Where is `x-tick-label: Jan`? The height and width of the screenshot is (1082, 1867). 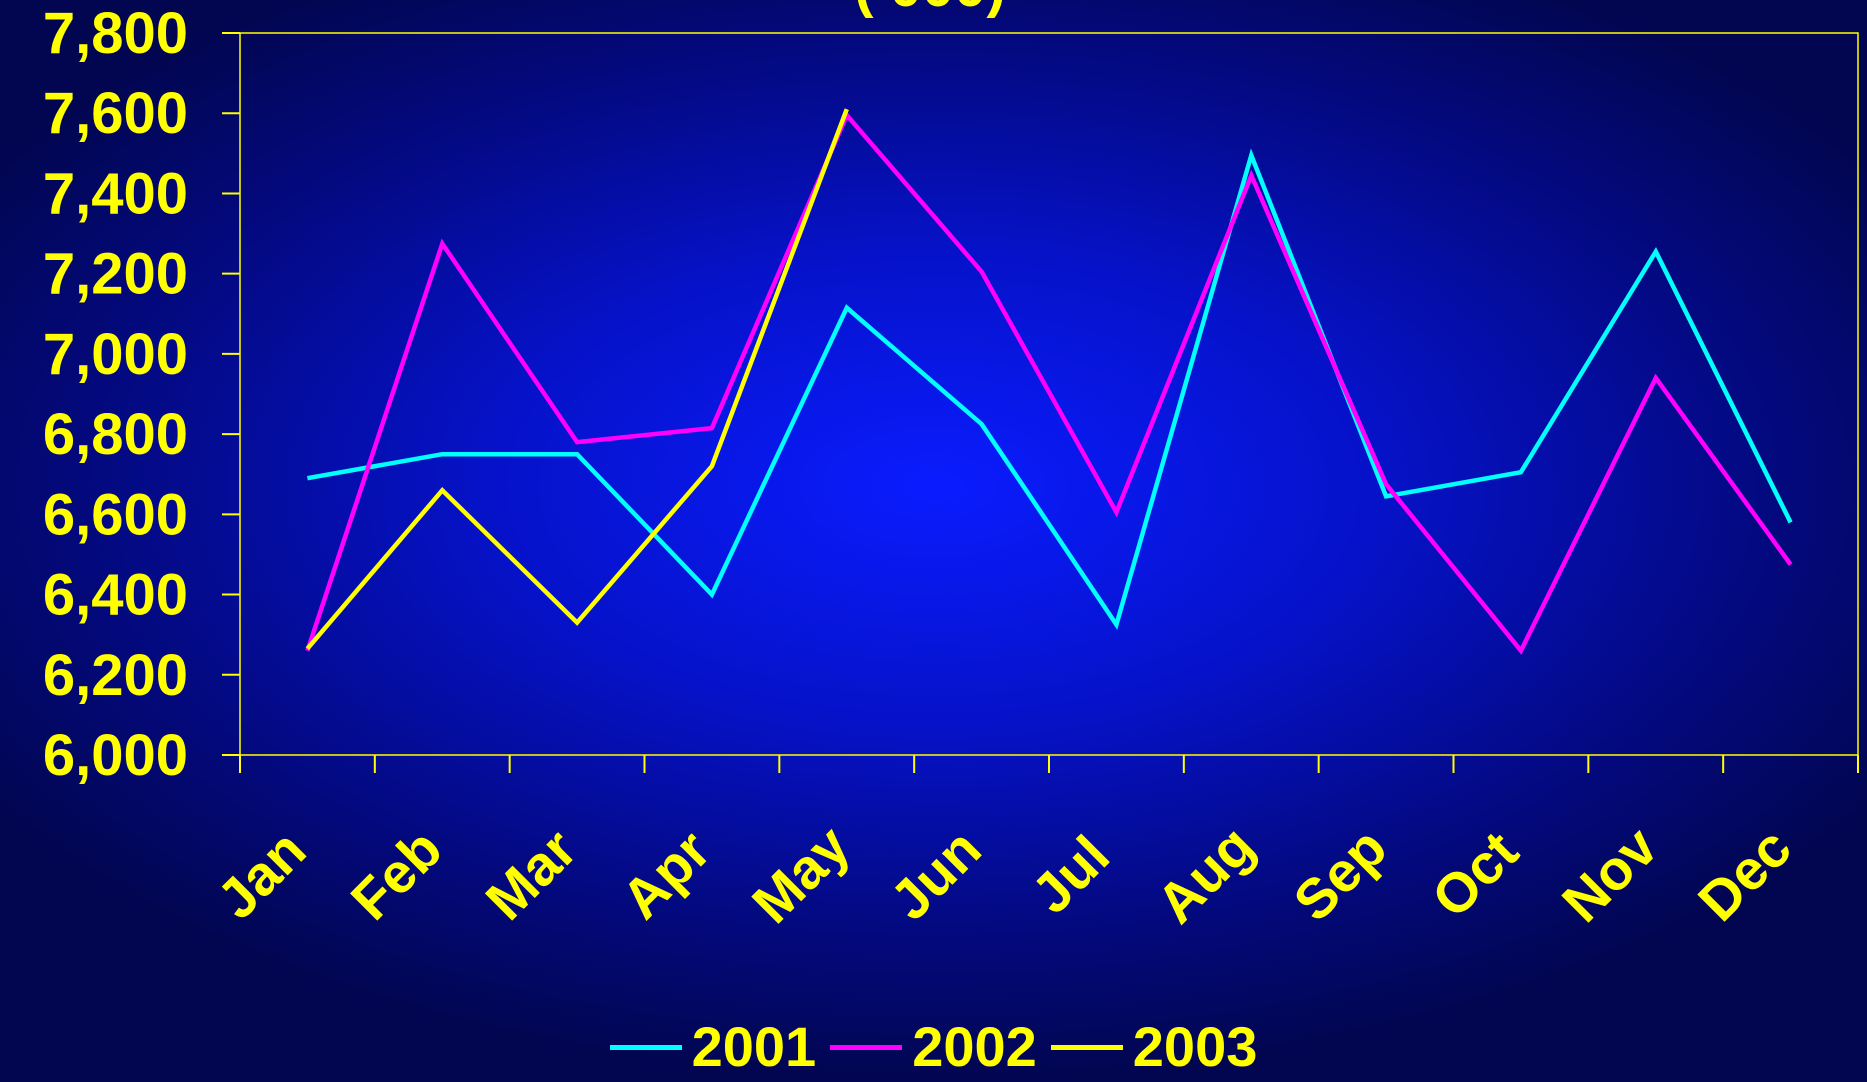 x-tick-label: Jan is located at coordinates (261, 874).